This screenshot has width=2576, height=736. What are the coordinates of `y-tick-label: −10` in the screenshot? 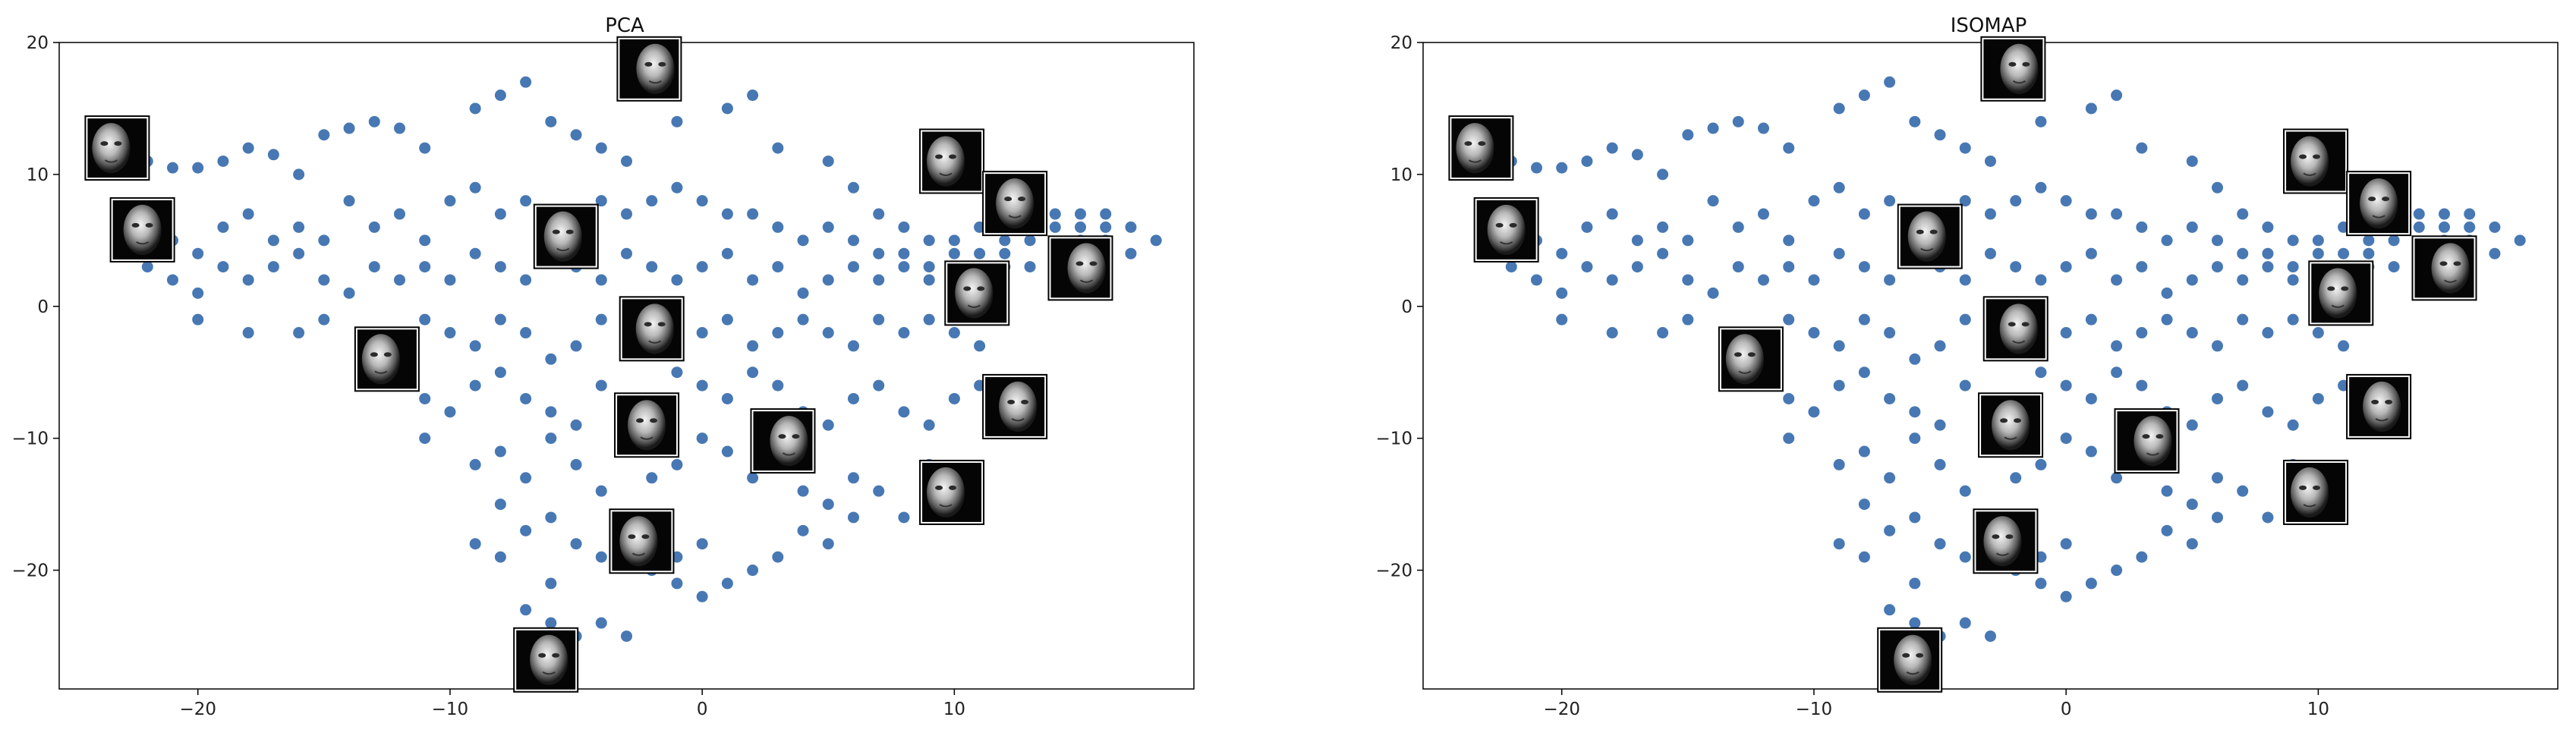 It's located at (30, 439).